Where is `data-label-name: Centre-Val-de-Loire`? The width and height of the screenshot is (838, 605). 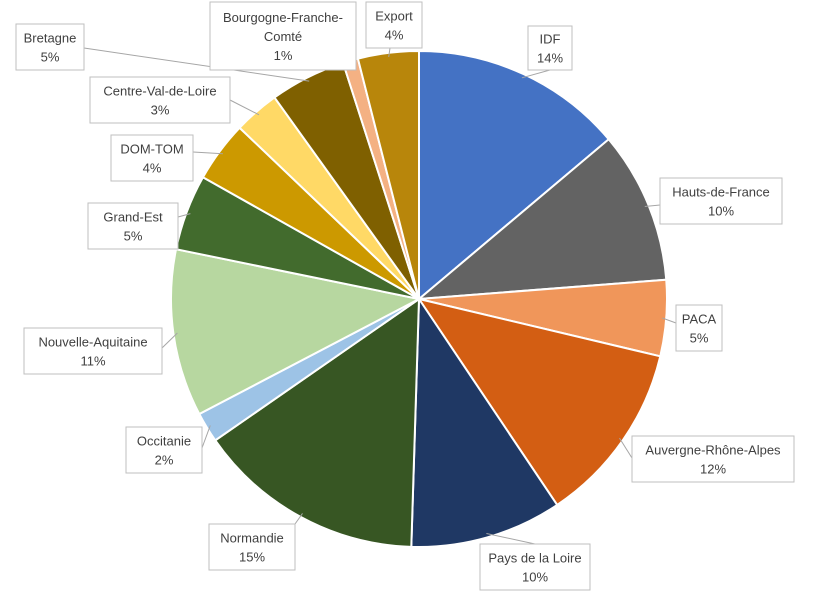
data-label-name: Centre-Val-de-Loire is located at coordinates (159, 91).